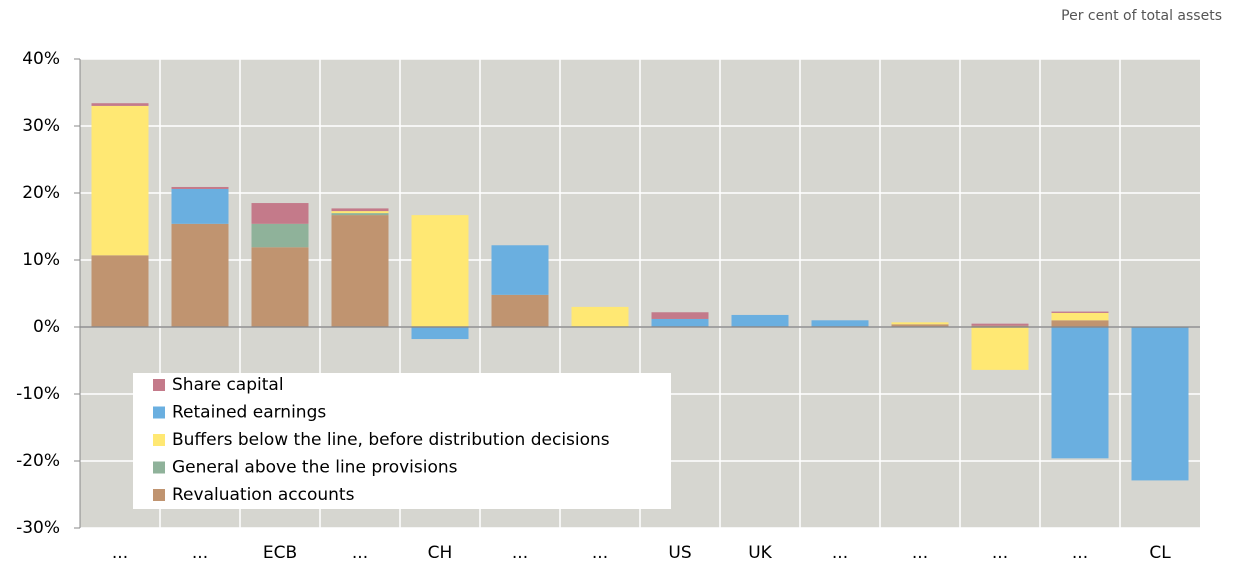  I want to click on legend-label: Retained earnings, so click(249, 413).